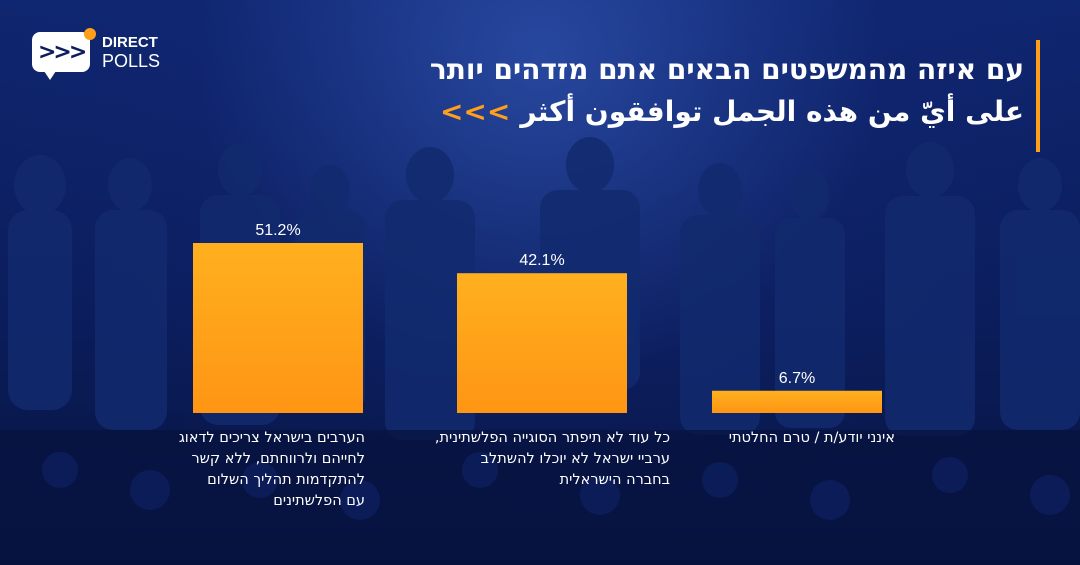 Image resolution: width=1080 pixels, height=565 pixels. Describe the element at coordinates (1038, 96) in the screenshot. I see `title-accent-bar` at that location.